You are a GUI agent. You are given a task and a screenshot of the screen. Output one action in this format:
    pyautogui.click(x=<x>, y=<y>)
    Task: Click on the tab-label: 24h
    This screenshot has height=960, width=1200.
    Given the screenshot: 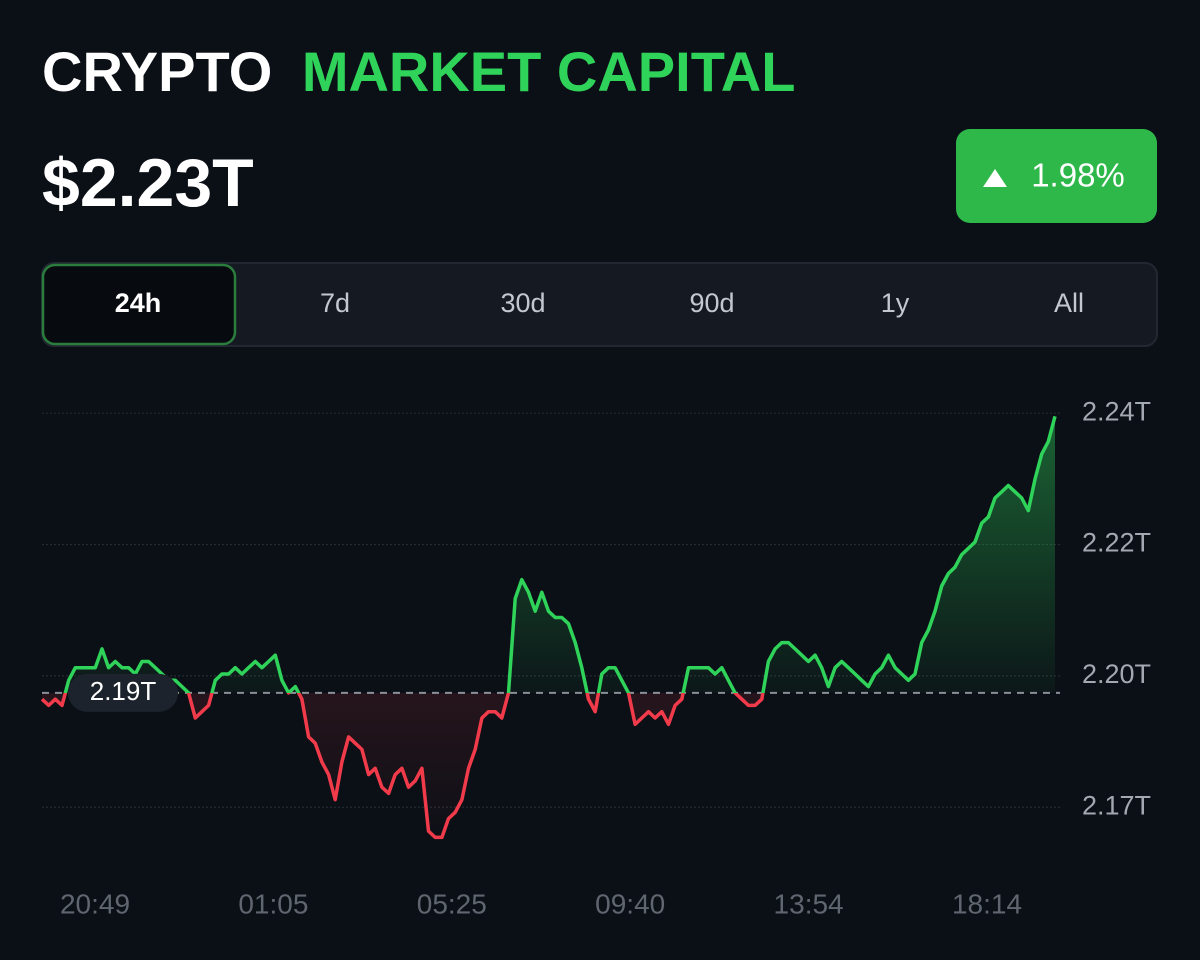 What is the action you would take?
    pyautogui.click(x=138, y=303)
    